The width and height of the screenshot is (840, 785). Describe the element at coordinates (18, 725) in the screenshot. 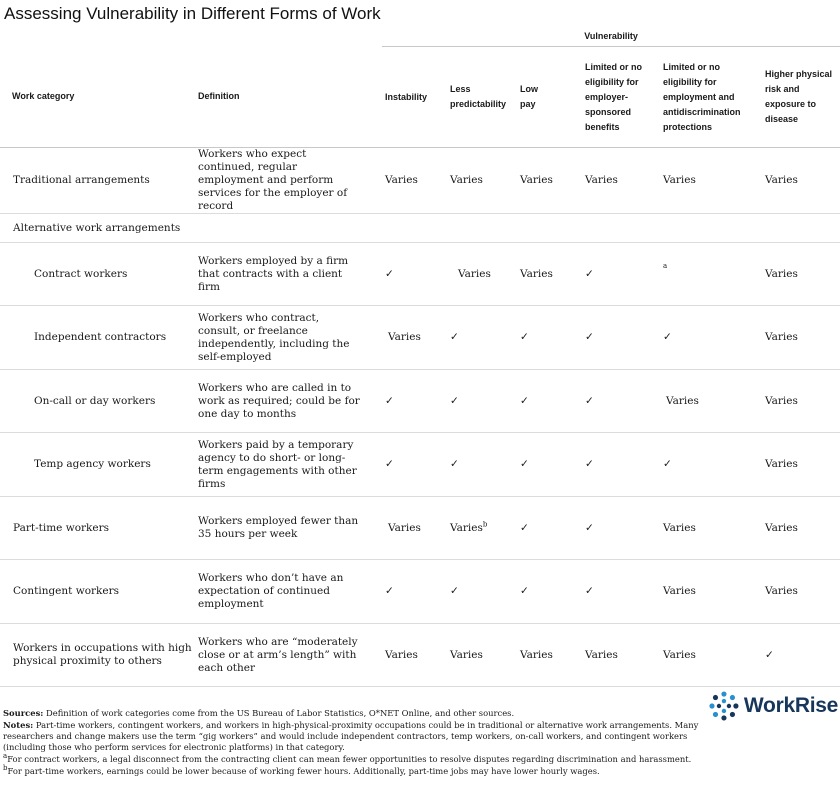

I see `notes-label: Notes:` at that location.